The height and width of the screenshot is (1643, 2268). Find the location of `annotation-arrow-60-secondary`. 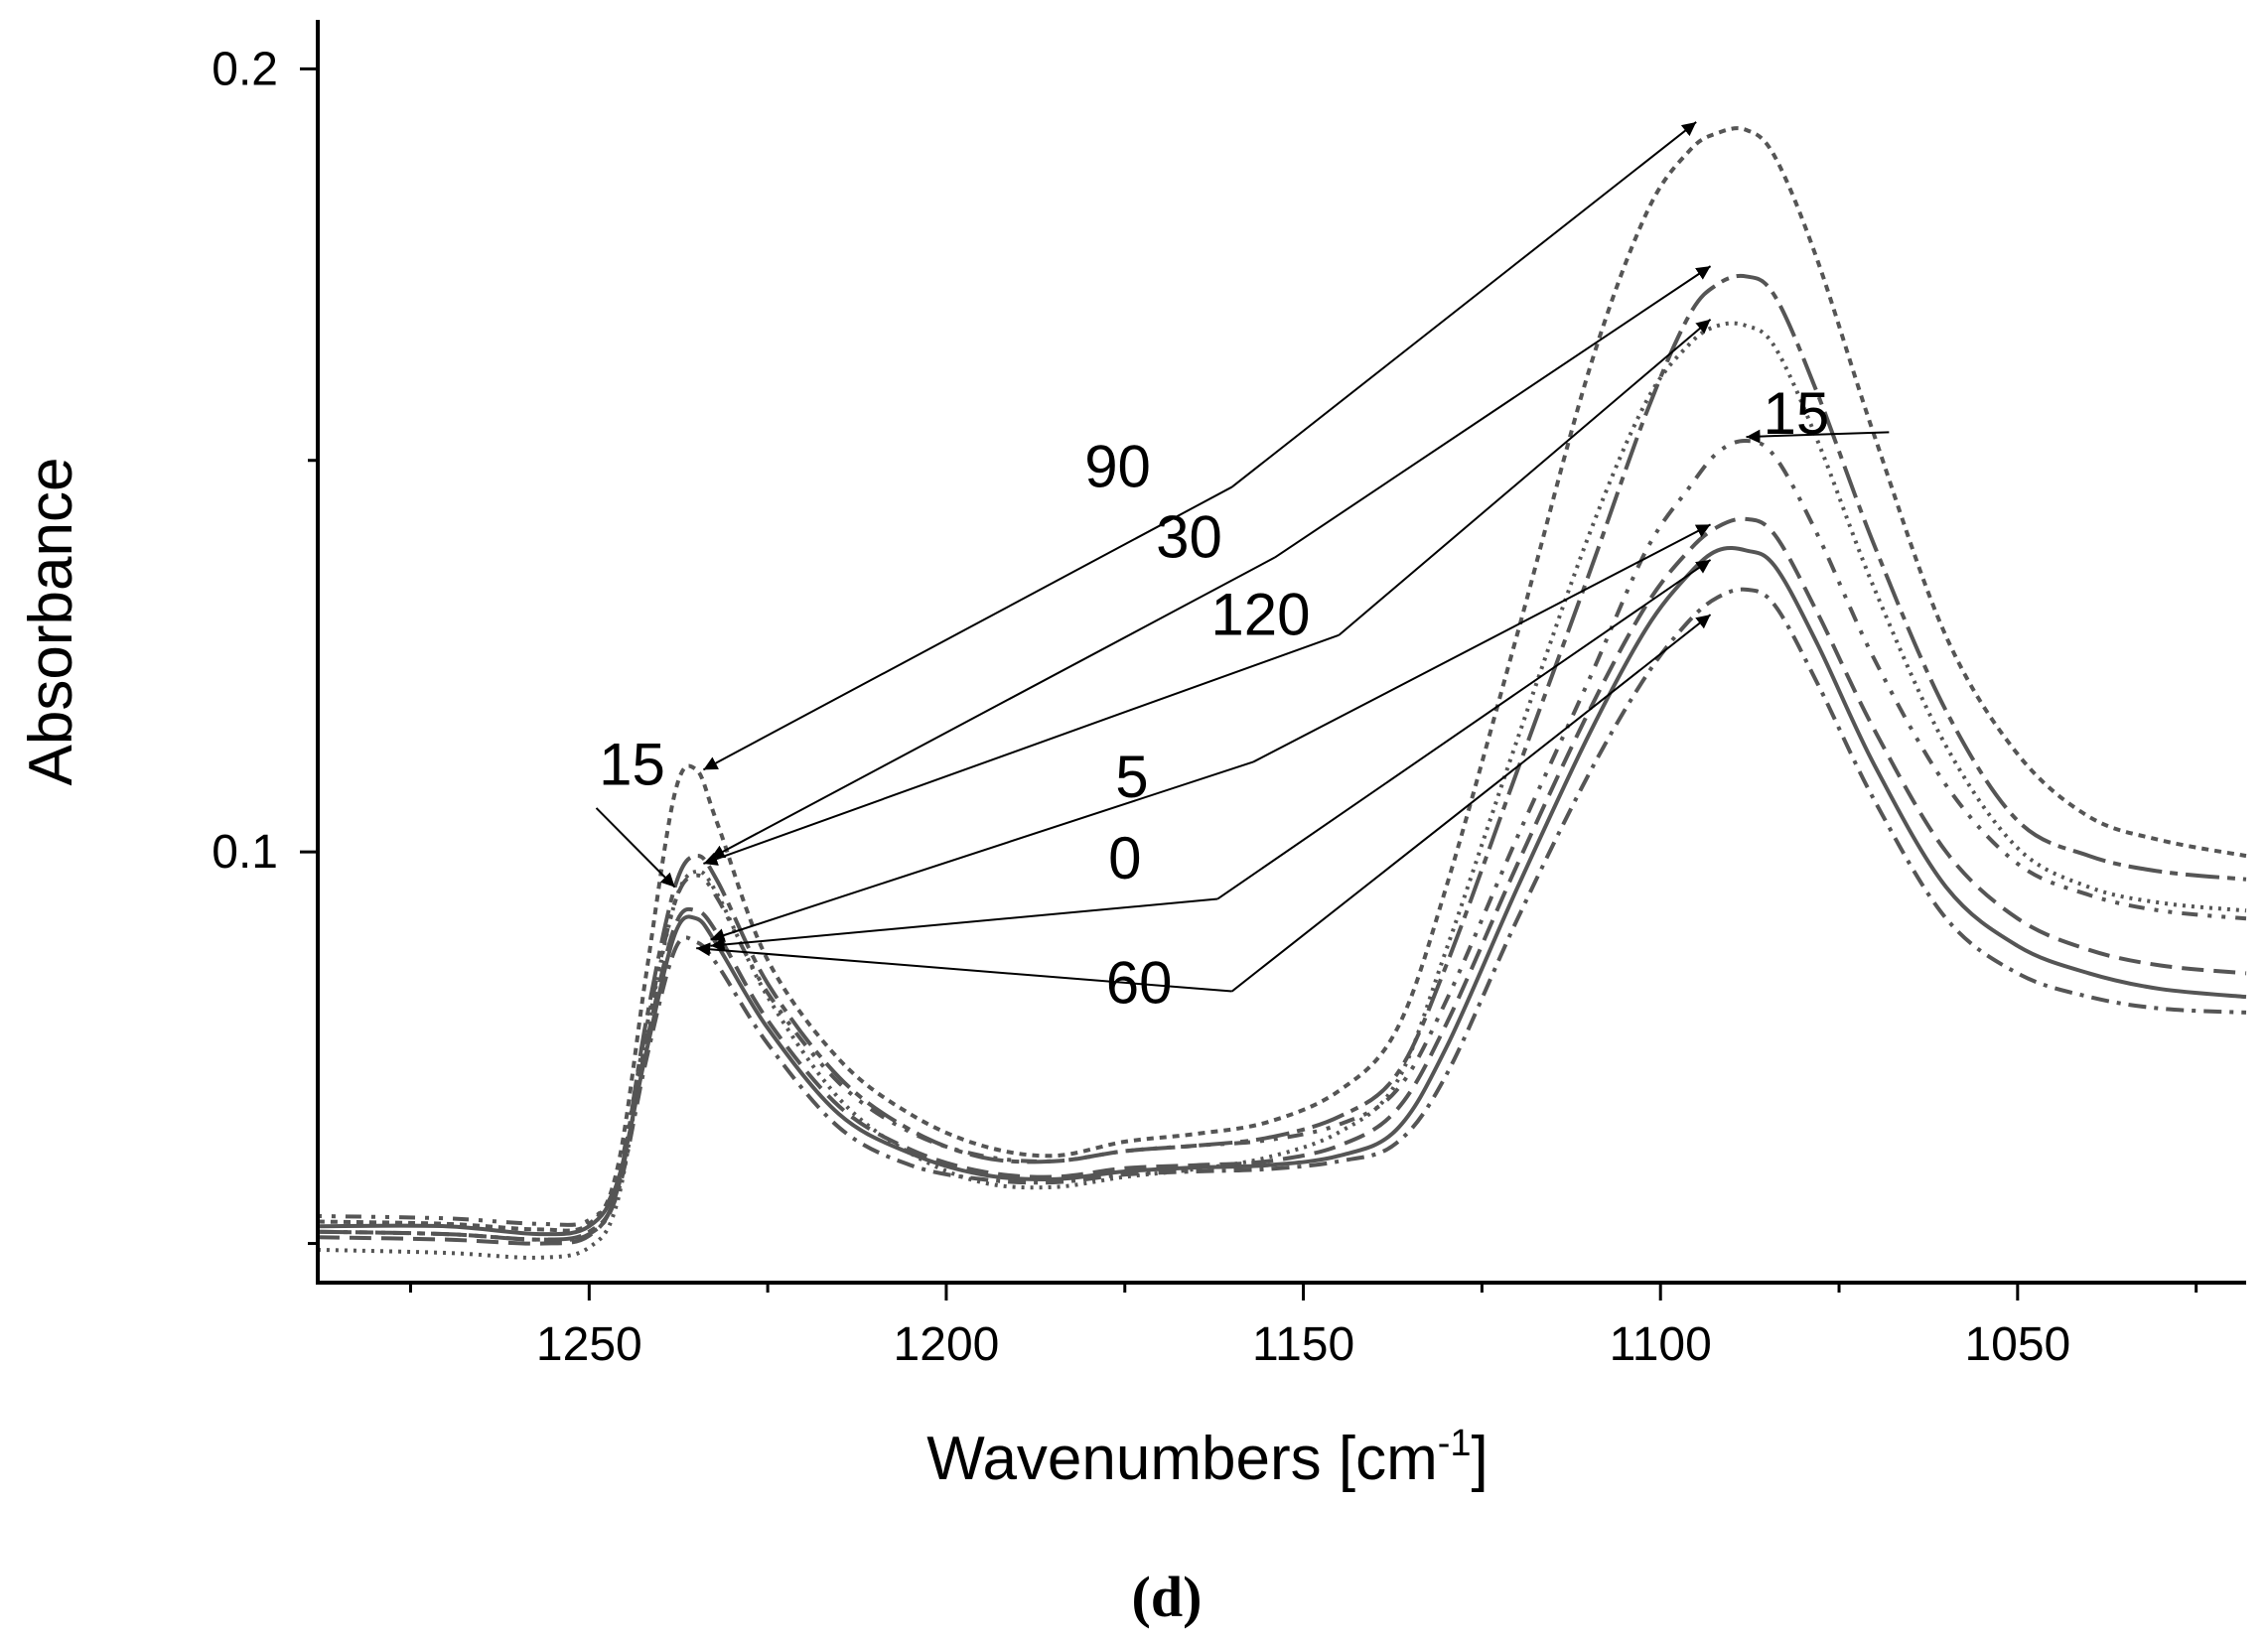

annotation-arrow-60-secondary is located at coordinates (964, 967).